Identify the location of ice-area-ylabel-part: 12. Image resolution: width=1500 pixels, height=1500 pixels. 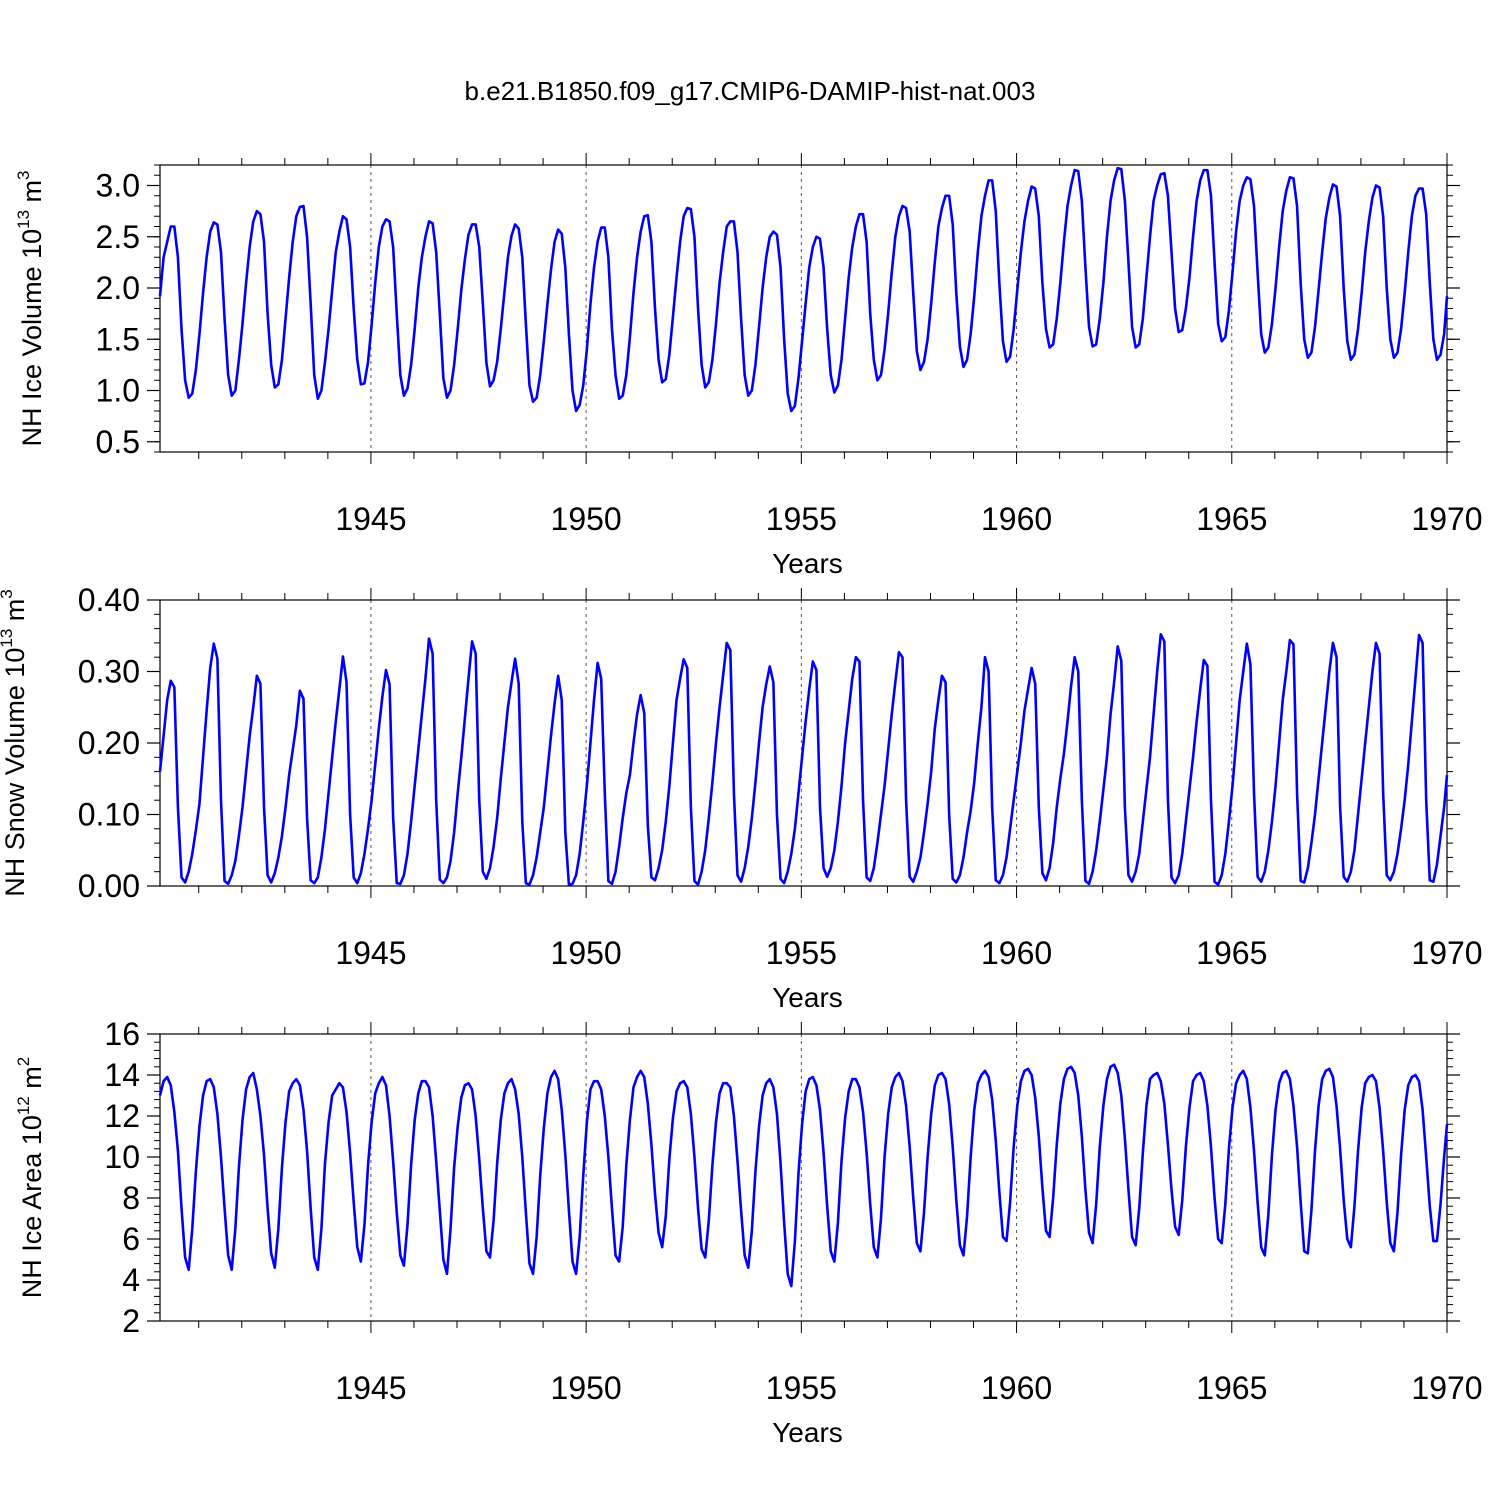
(23, 1105).